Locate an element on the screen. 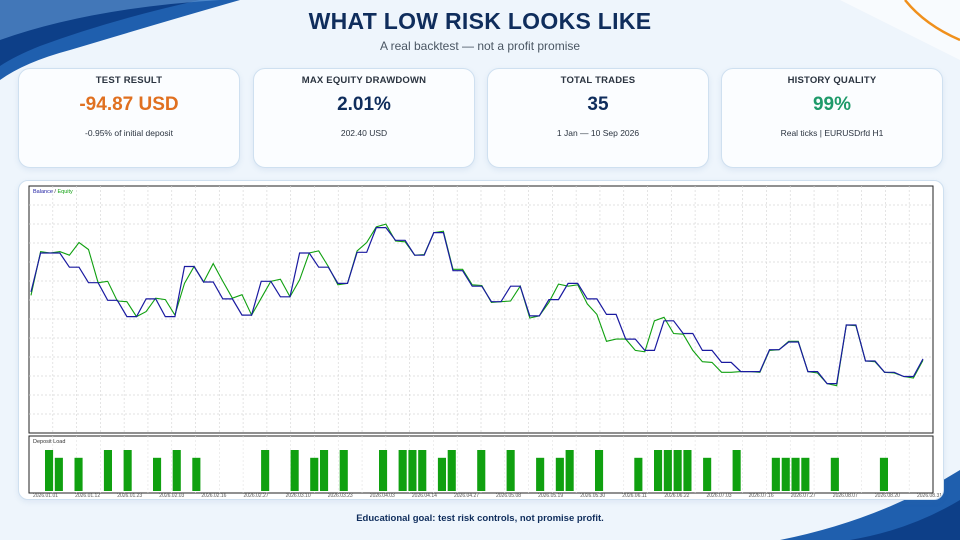 The width and height of the screenshot is (960, 540). x-axis-tick-label: 2026.04.27 is located at coordinates (466, 496).